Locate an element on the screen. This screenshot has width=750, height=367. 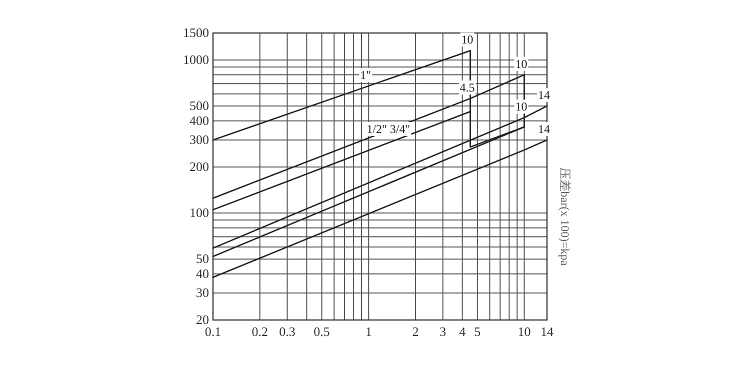
y-tick-label: 500 is located at coordinates (199, 106).